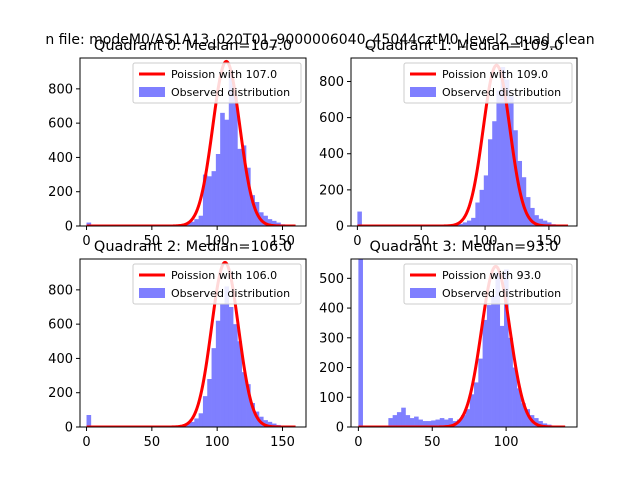  Describe the element at coordinates (193, 247) in the screenshot. I see `subplot-title: Quadrant 2: Median=106.0` at that location.